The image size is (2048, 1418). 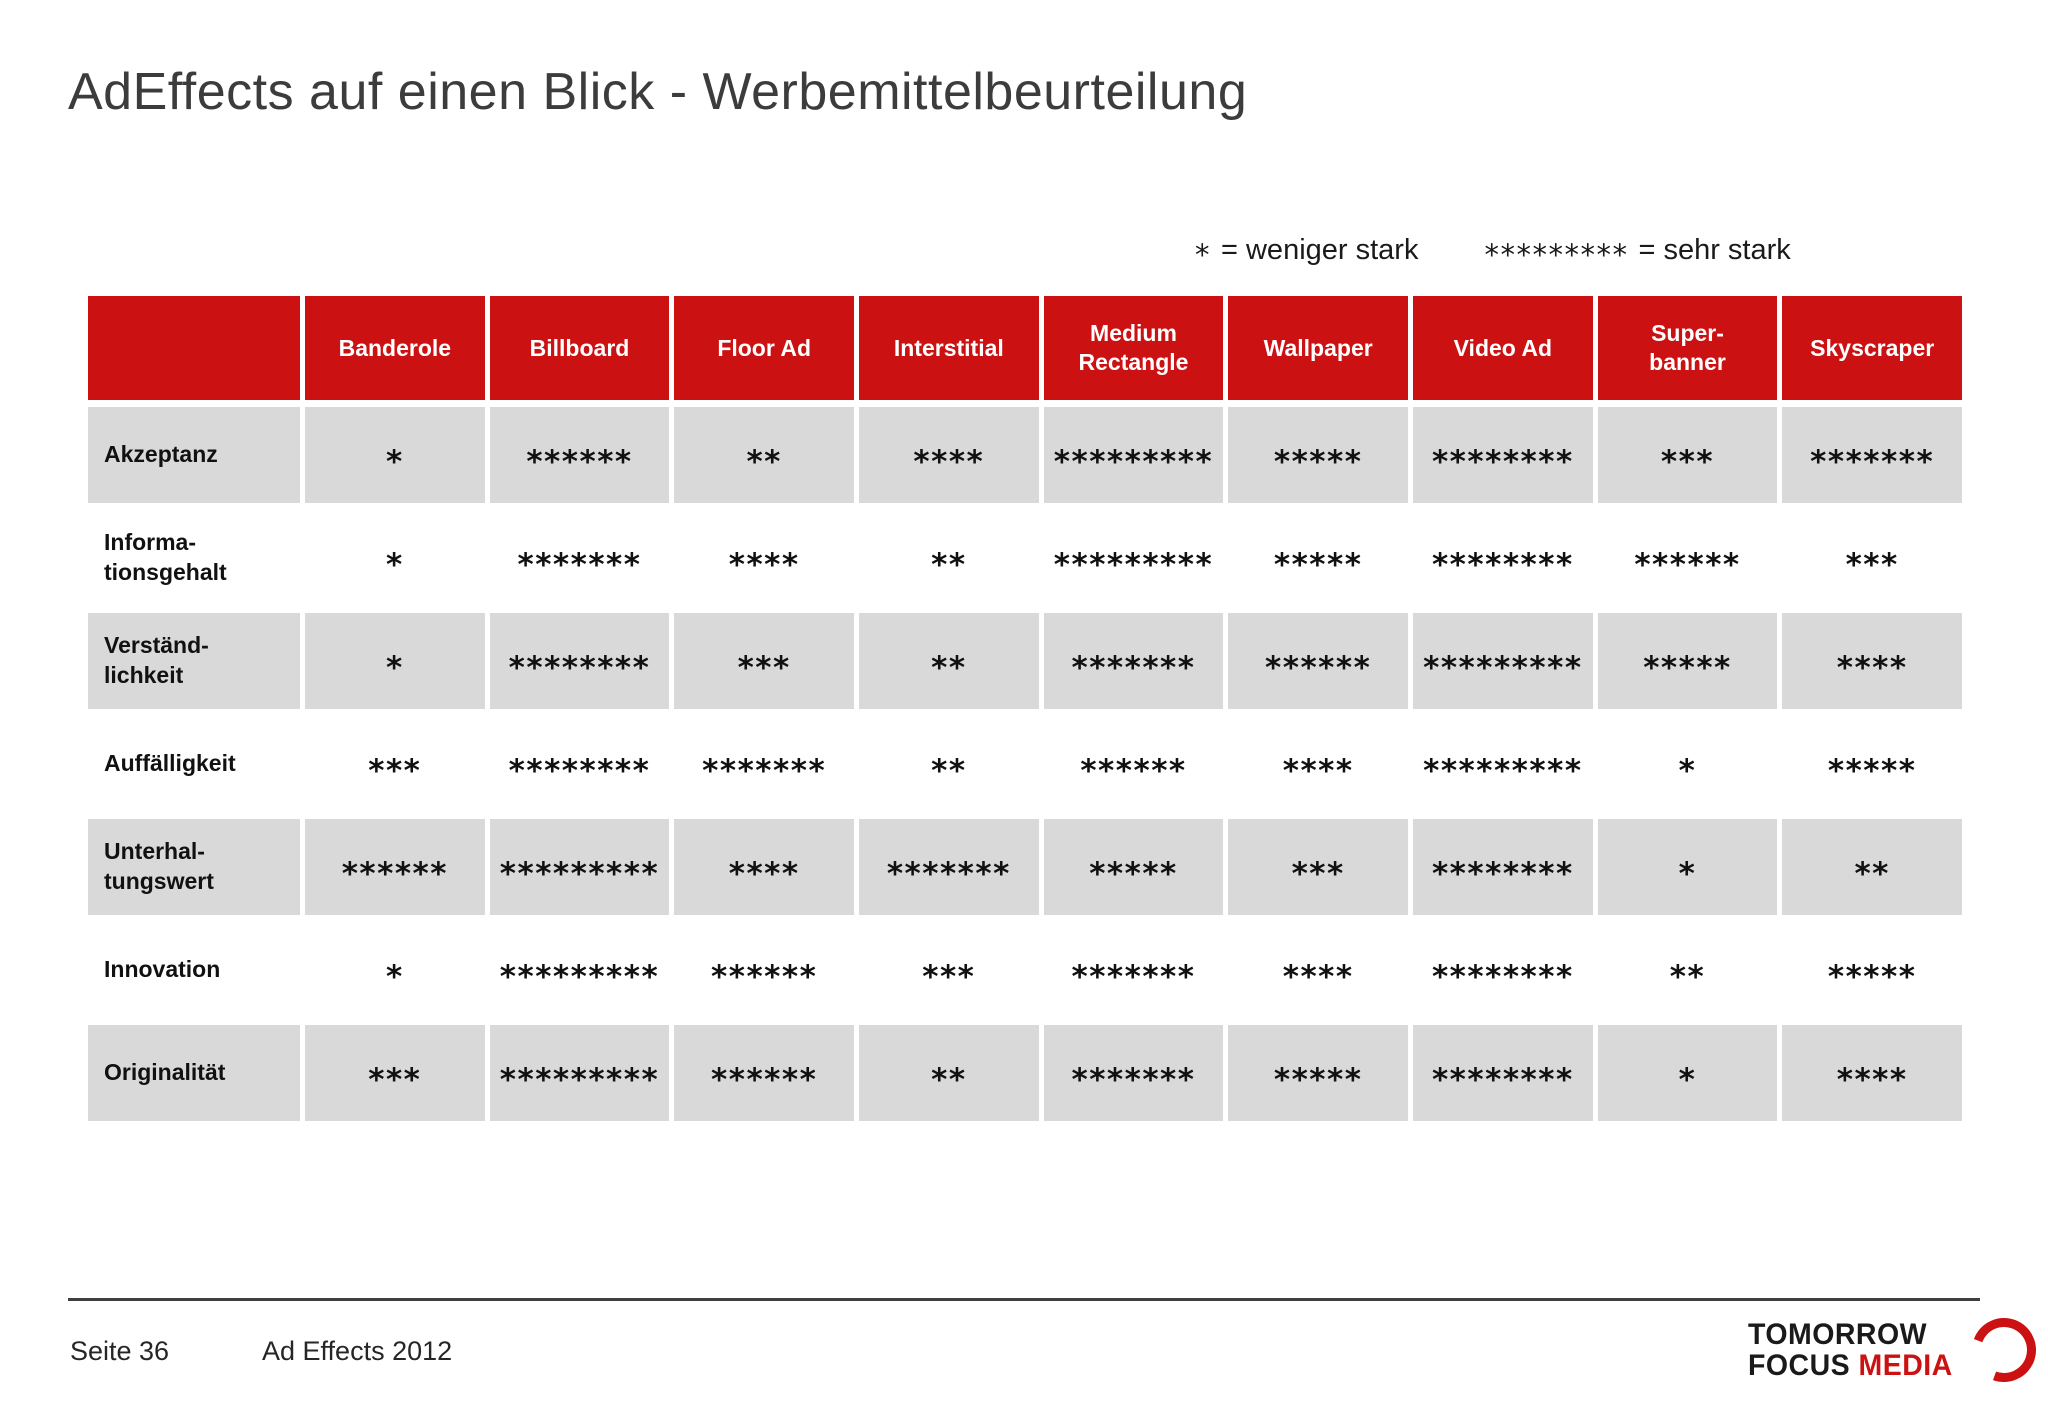 I want to click on rating-cell: ***, so click(x=395, y=764).